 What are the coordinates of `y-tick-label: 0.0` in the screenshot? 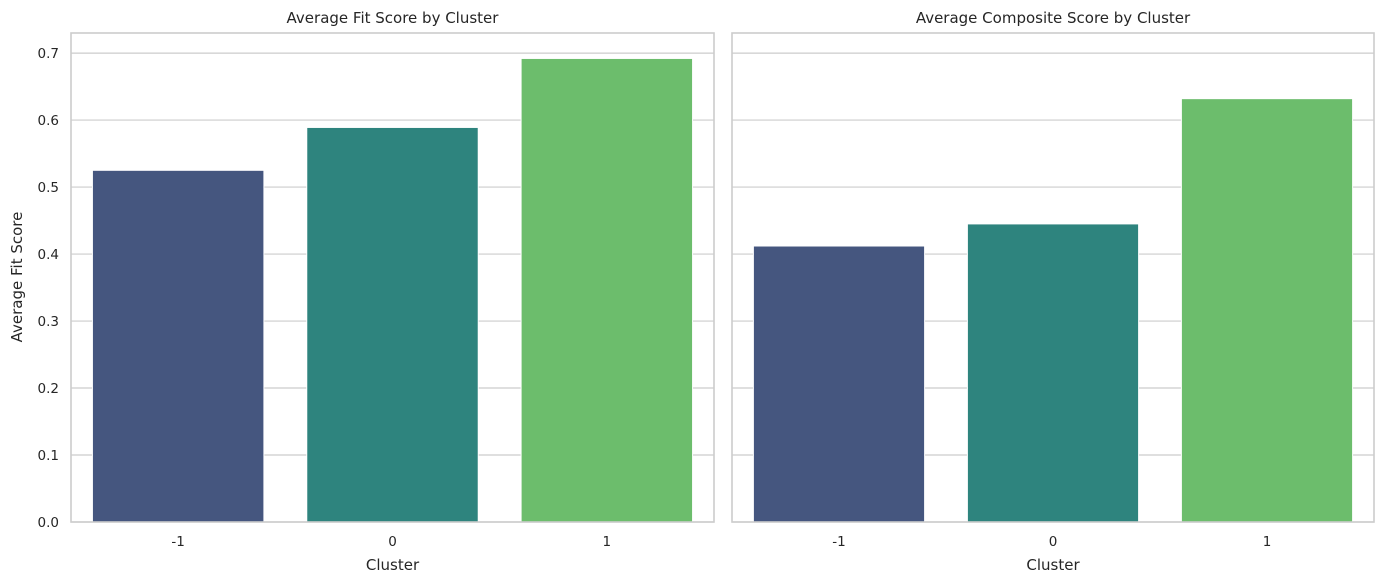 It's located at (48, 523).